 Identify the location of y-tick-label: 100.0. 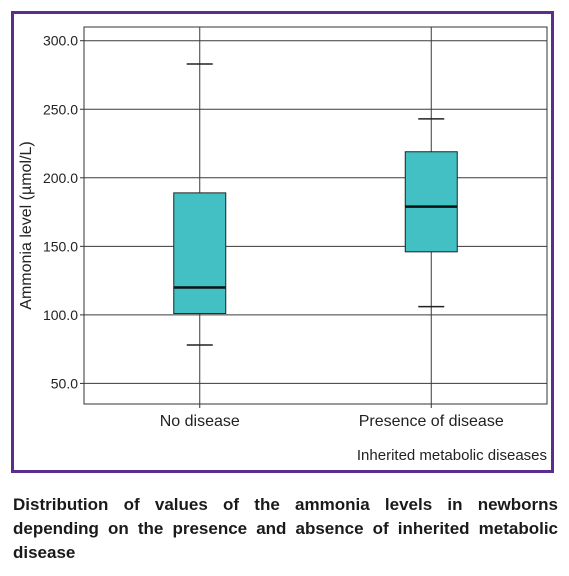
(60, 315).